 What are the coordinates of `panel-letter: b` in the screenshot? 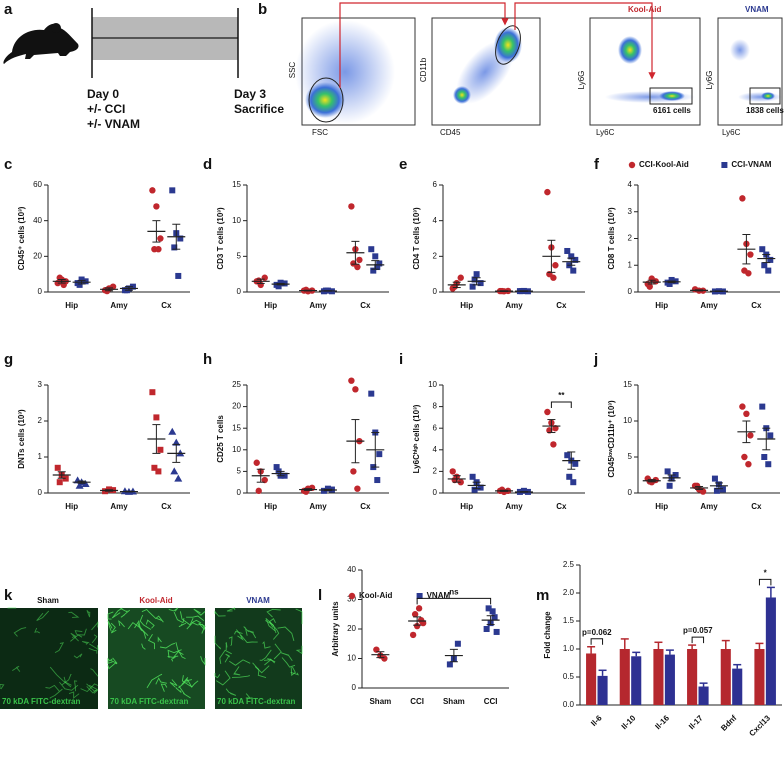 It's located at (262, 9).